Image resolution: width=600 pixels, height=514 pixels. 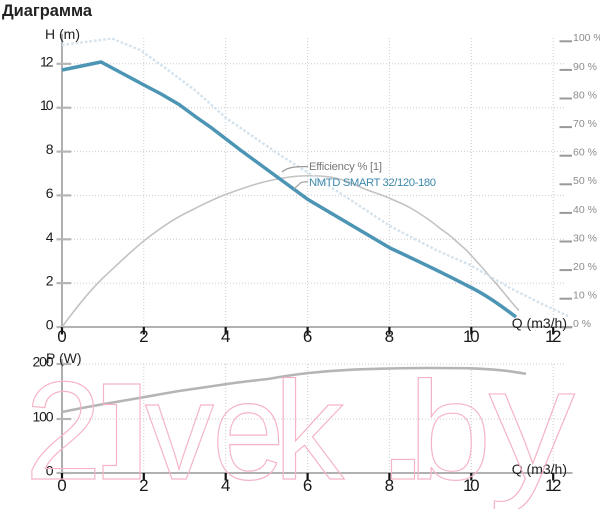 What do you see at coordinates (180, 431) in the screenshot?
I see `svg-text: v` at bounding box center [180, 431].